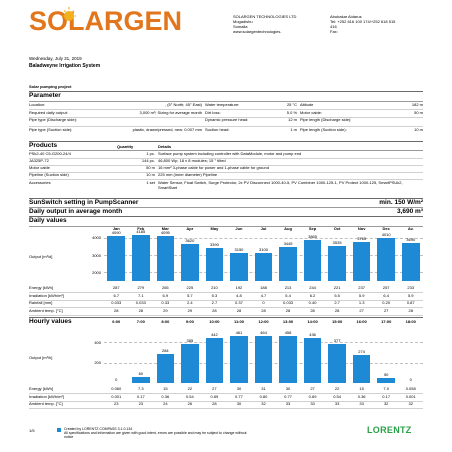 The width and height of the screenshot is (452, 452). What do you see at coordinates (59, 430) in the screenshot?
I see `compass-icon` at bounding box center [59, 430].